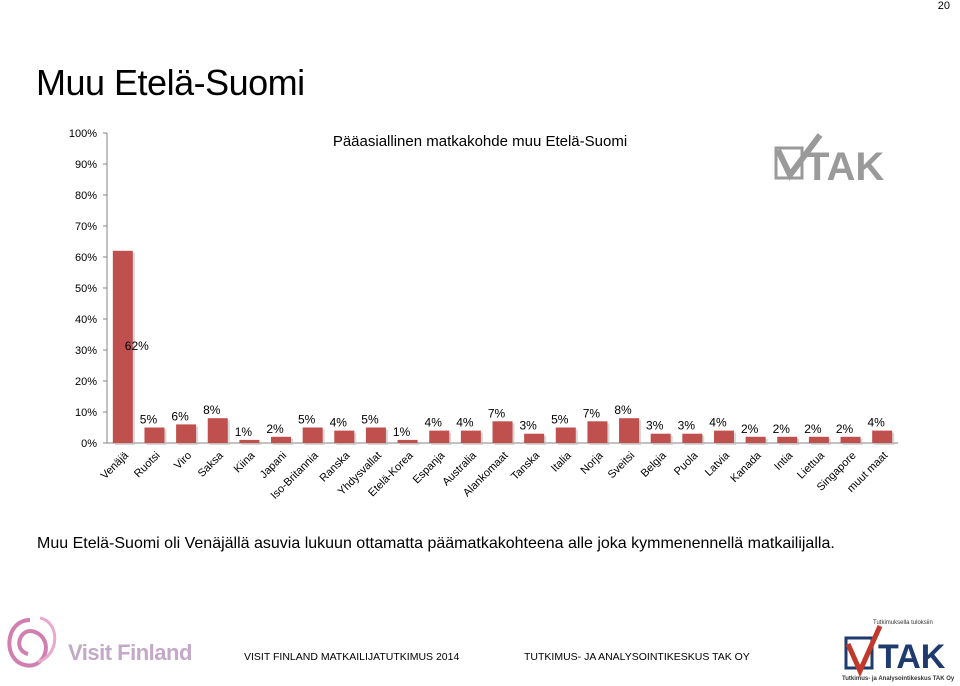  I want to click on category-label: Tanska, so click(526, 466).